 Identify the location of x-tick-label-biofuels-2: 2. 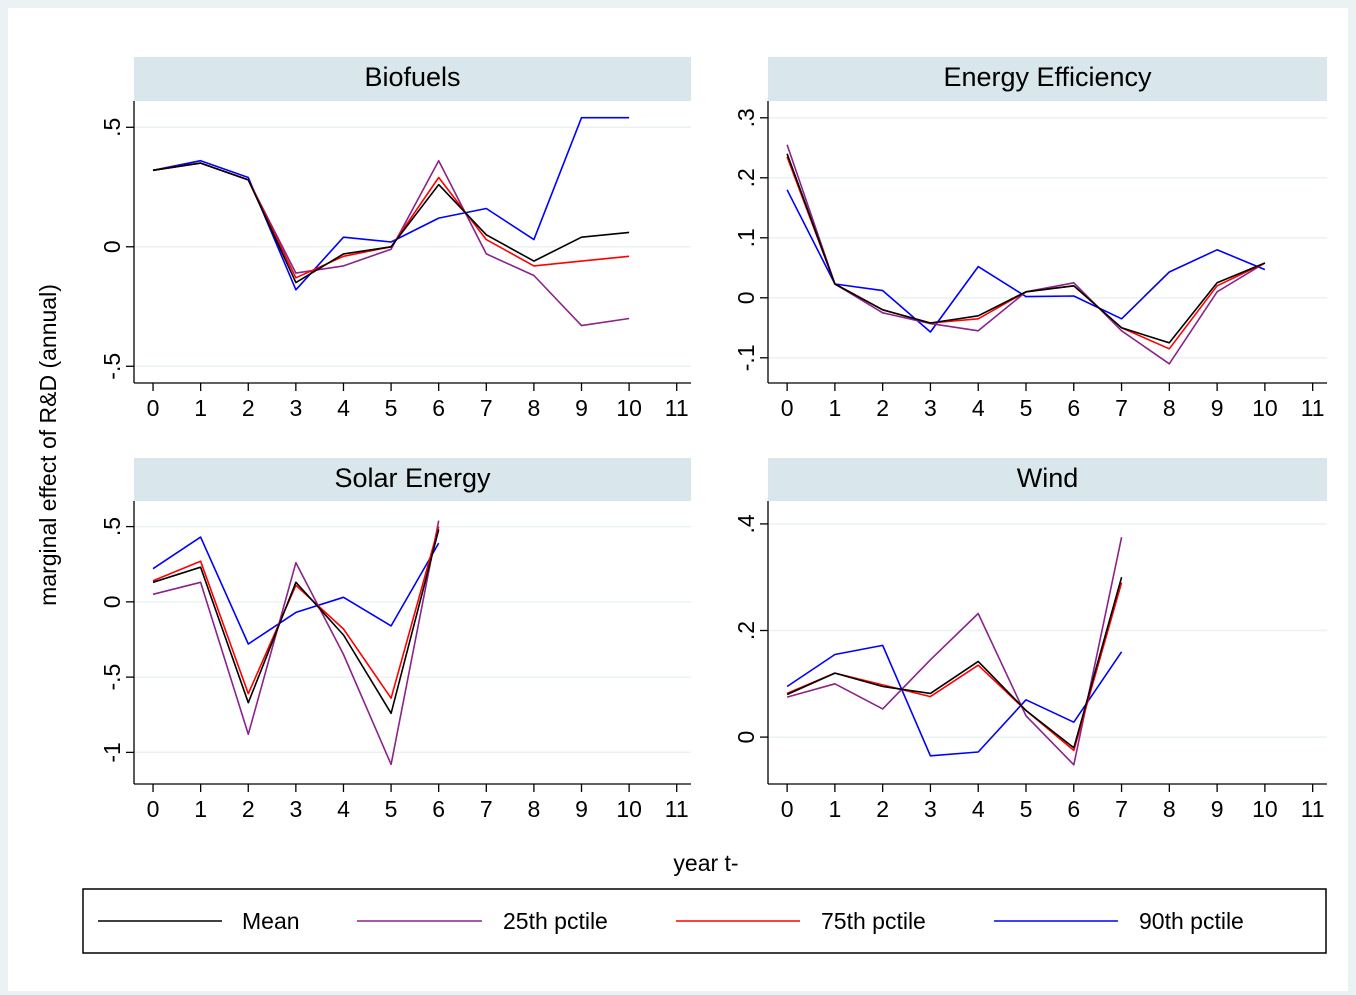
(248, 408).